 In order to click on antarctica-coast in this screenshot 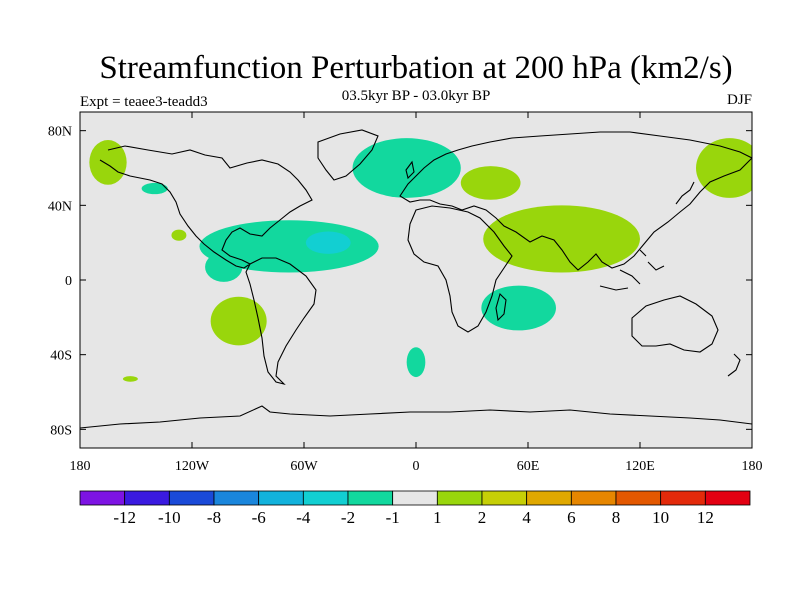, I will do `click(416, 417)`.